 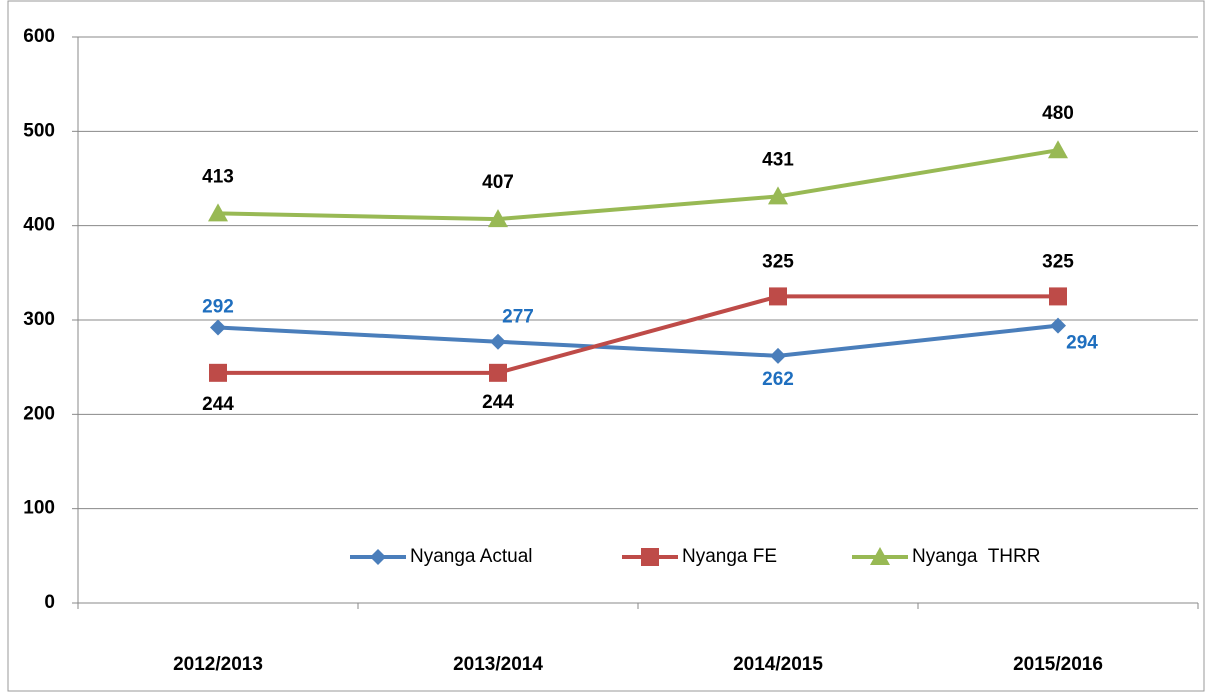 What do you see at coordinates (49, 602) in the screenshot?
I see `y-tick-label: 0` at bounding box center [49, 602].